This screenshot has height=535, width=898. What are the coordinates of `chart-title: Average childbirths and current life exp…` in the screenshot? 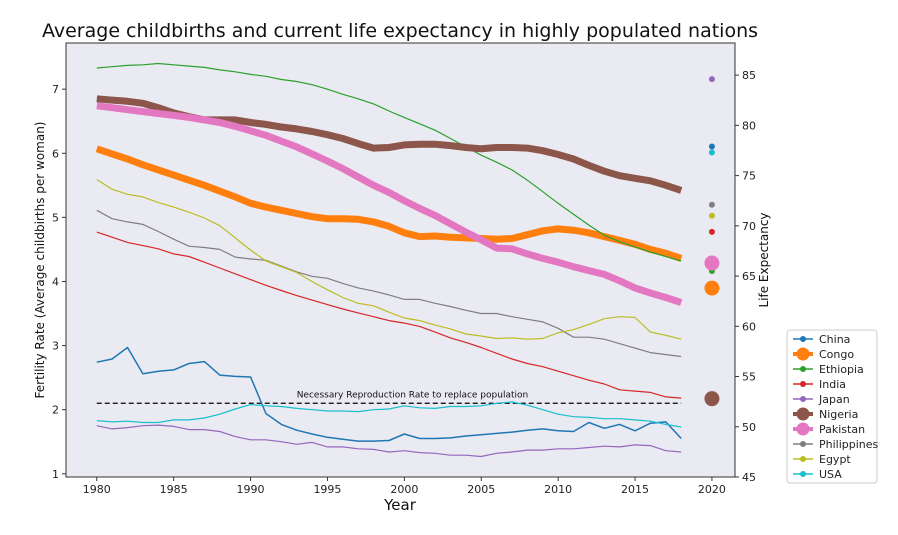 It's located at (400, 31).